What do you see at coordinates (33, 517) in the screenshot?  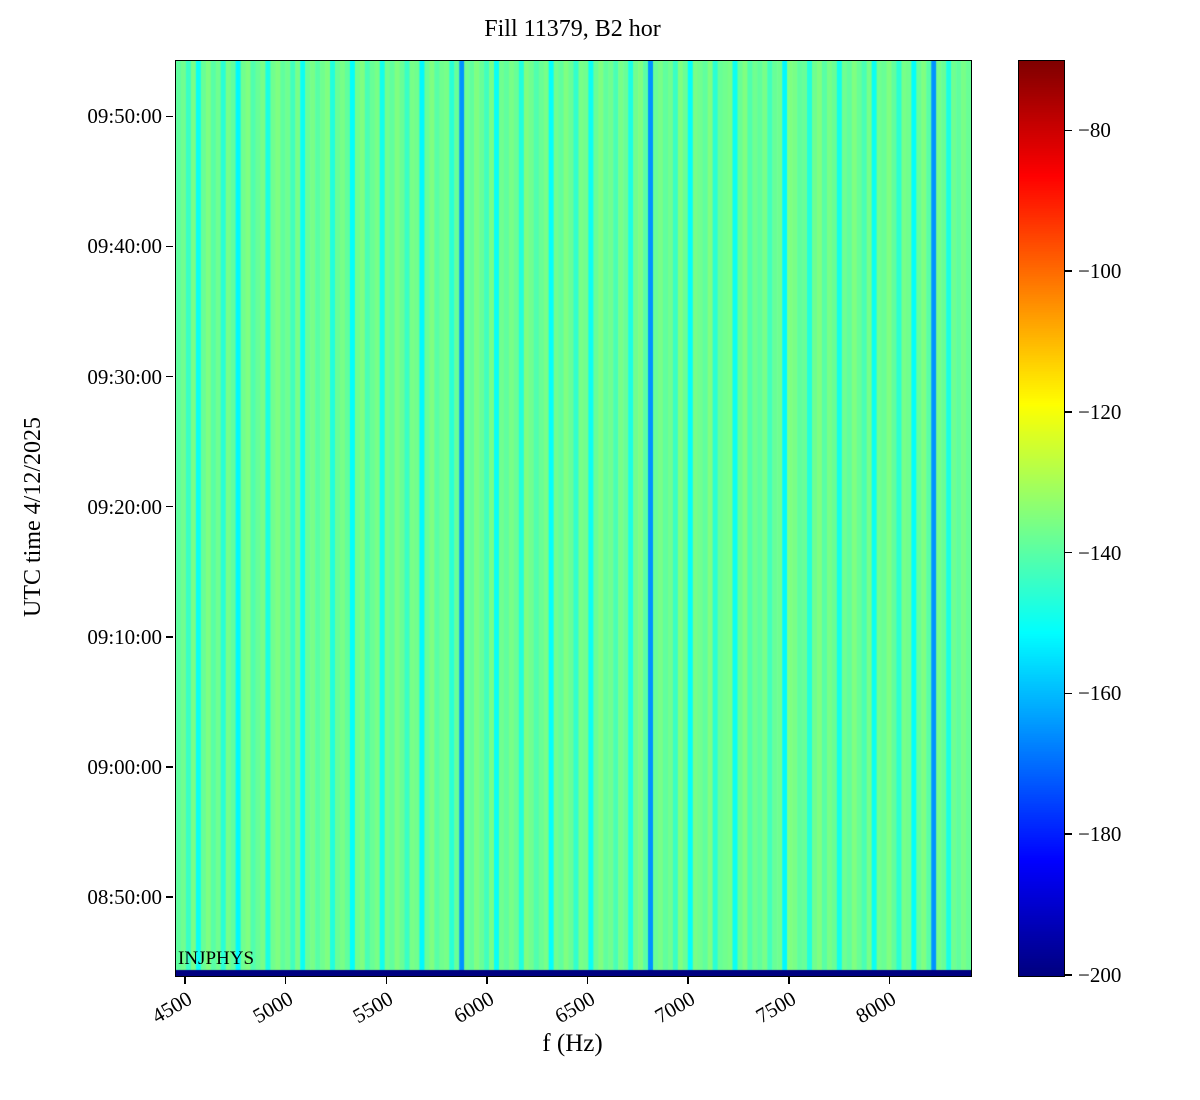 I see `y-axis-label: UTC time 4/12/2025` at bounding box center [33, 517].